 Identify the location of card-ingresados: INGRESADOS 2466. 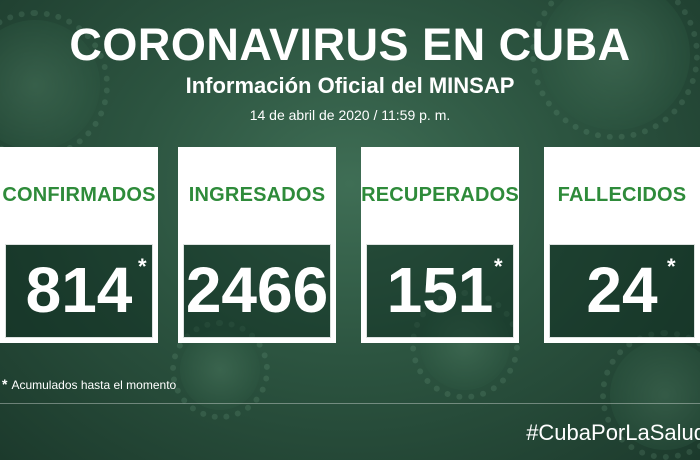
(257, 245).